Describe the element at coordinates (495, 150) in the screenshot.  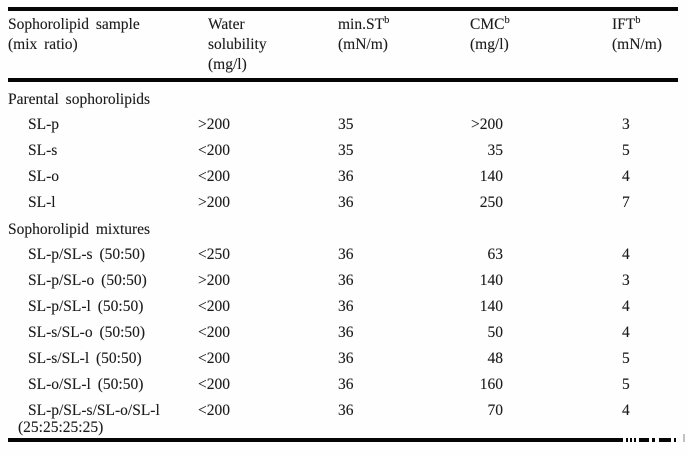
I see `cmc-cell: 35` at that location.